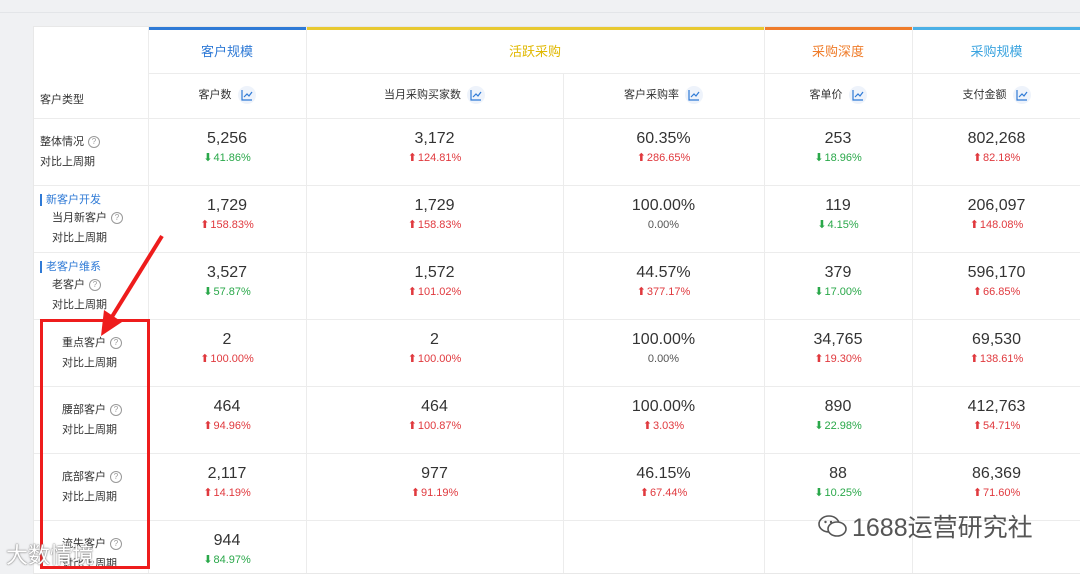  I want to click on row-name: 腰部客户, so click(84, 410).